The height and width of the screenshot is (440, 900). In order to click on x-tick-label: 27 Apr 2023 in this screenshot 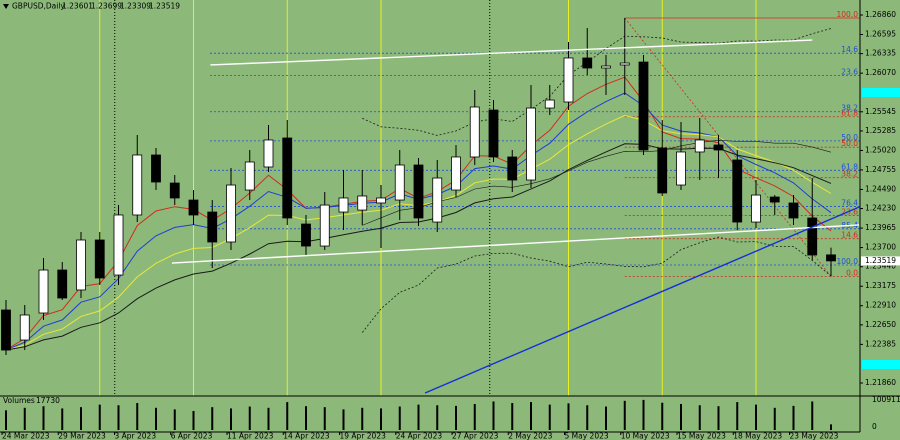, I will do `click(475, 436)`.